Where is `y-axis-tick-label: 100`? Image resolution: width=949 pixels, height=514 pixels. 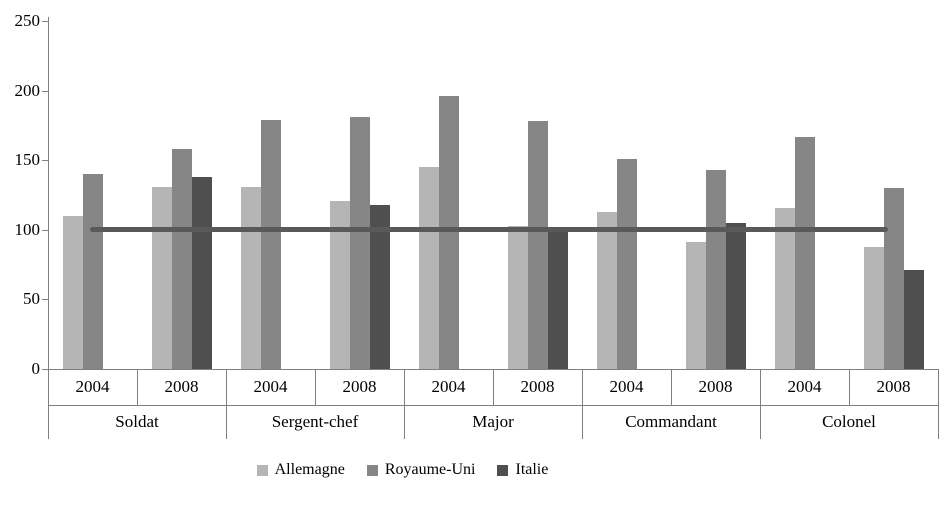 y-axis-tick-label: 100 is located at coordinates (27, 229).